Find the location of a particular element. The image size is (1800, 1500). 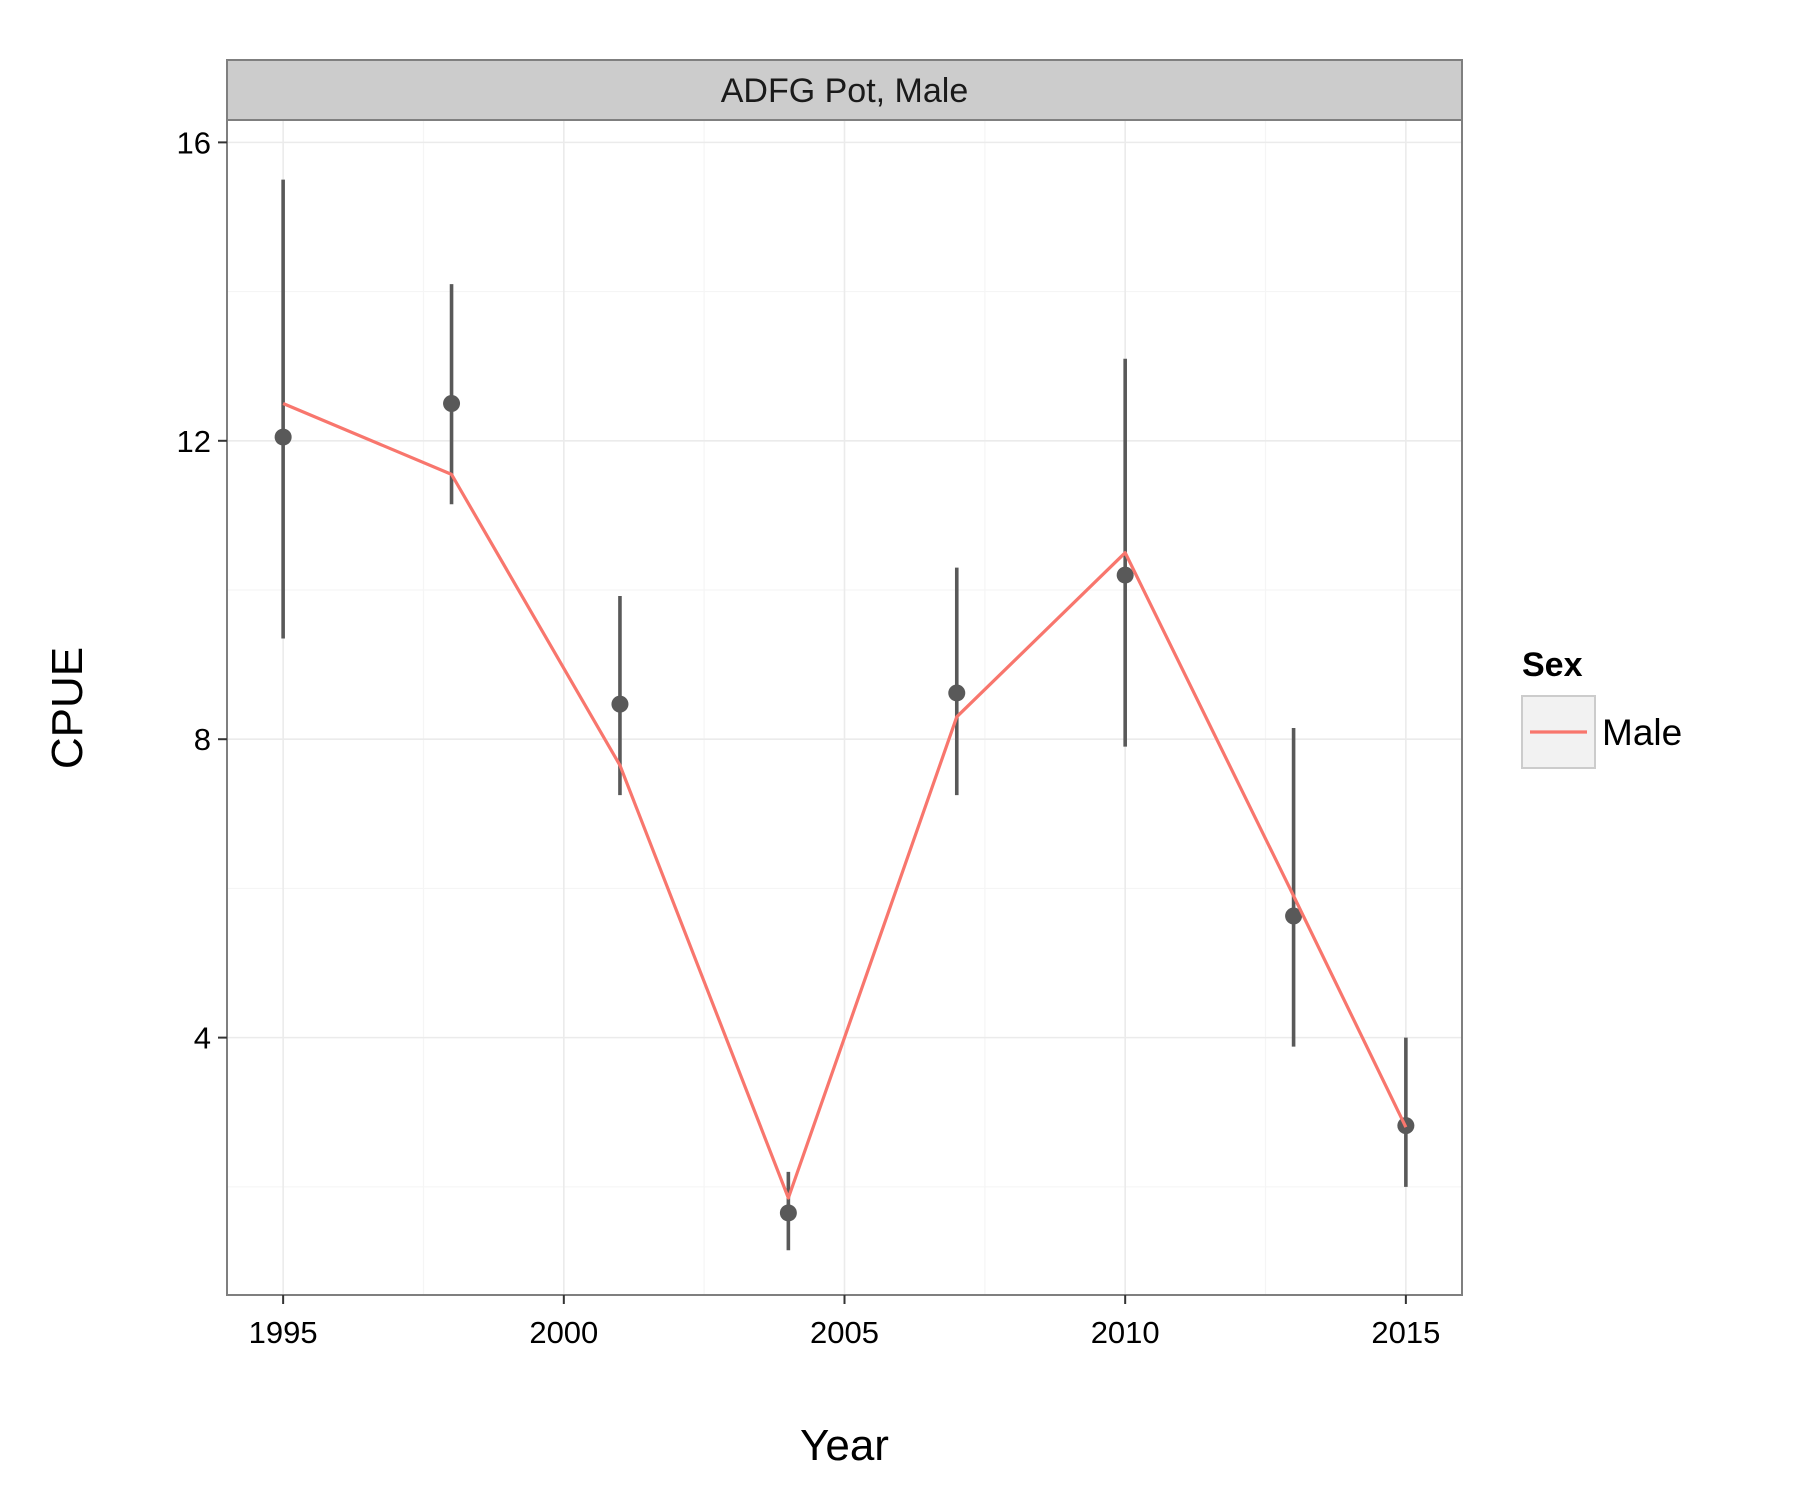

legend-label-male: Male is located at coordinates (1642, 732).